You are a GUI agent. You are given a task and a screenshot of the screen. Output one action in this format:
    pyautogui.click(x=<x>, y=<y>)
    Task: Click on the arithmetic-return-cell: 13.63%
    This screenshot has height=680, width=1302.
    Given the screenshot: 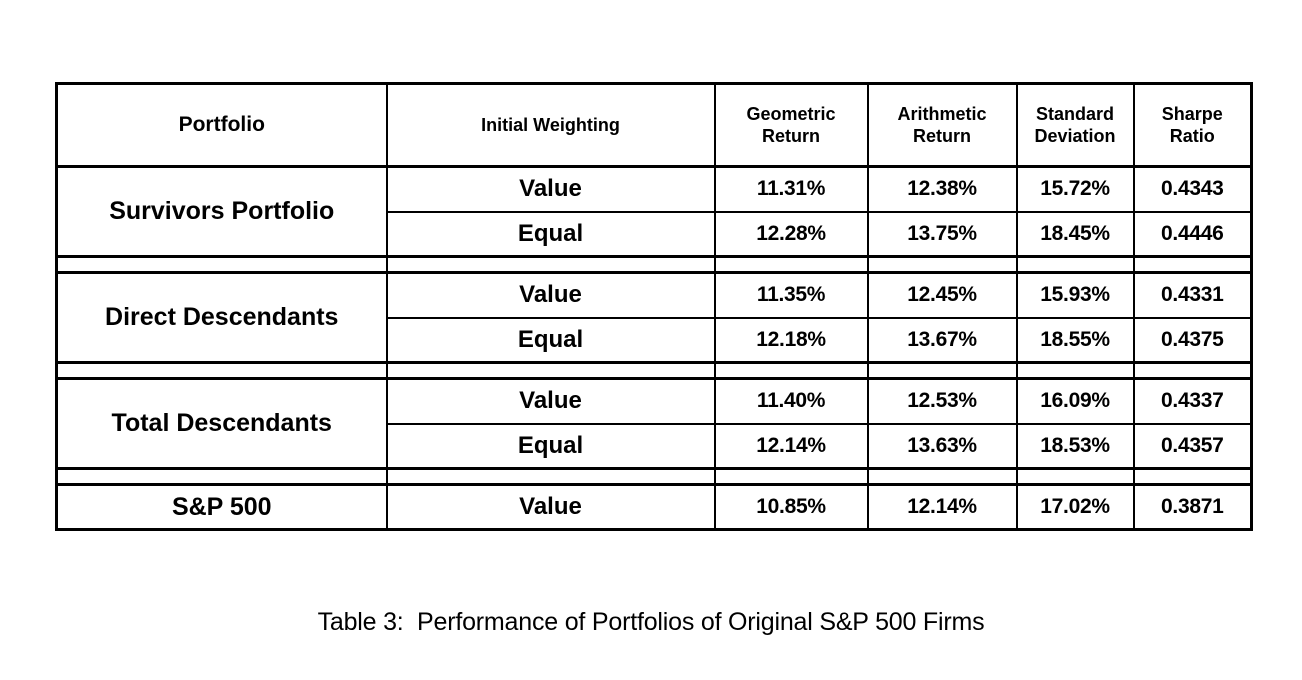 What is the action you would take?
    pyautogui.click(x=942, y=446)
    